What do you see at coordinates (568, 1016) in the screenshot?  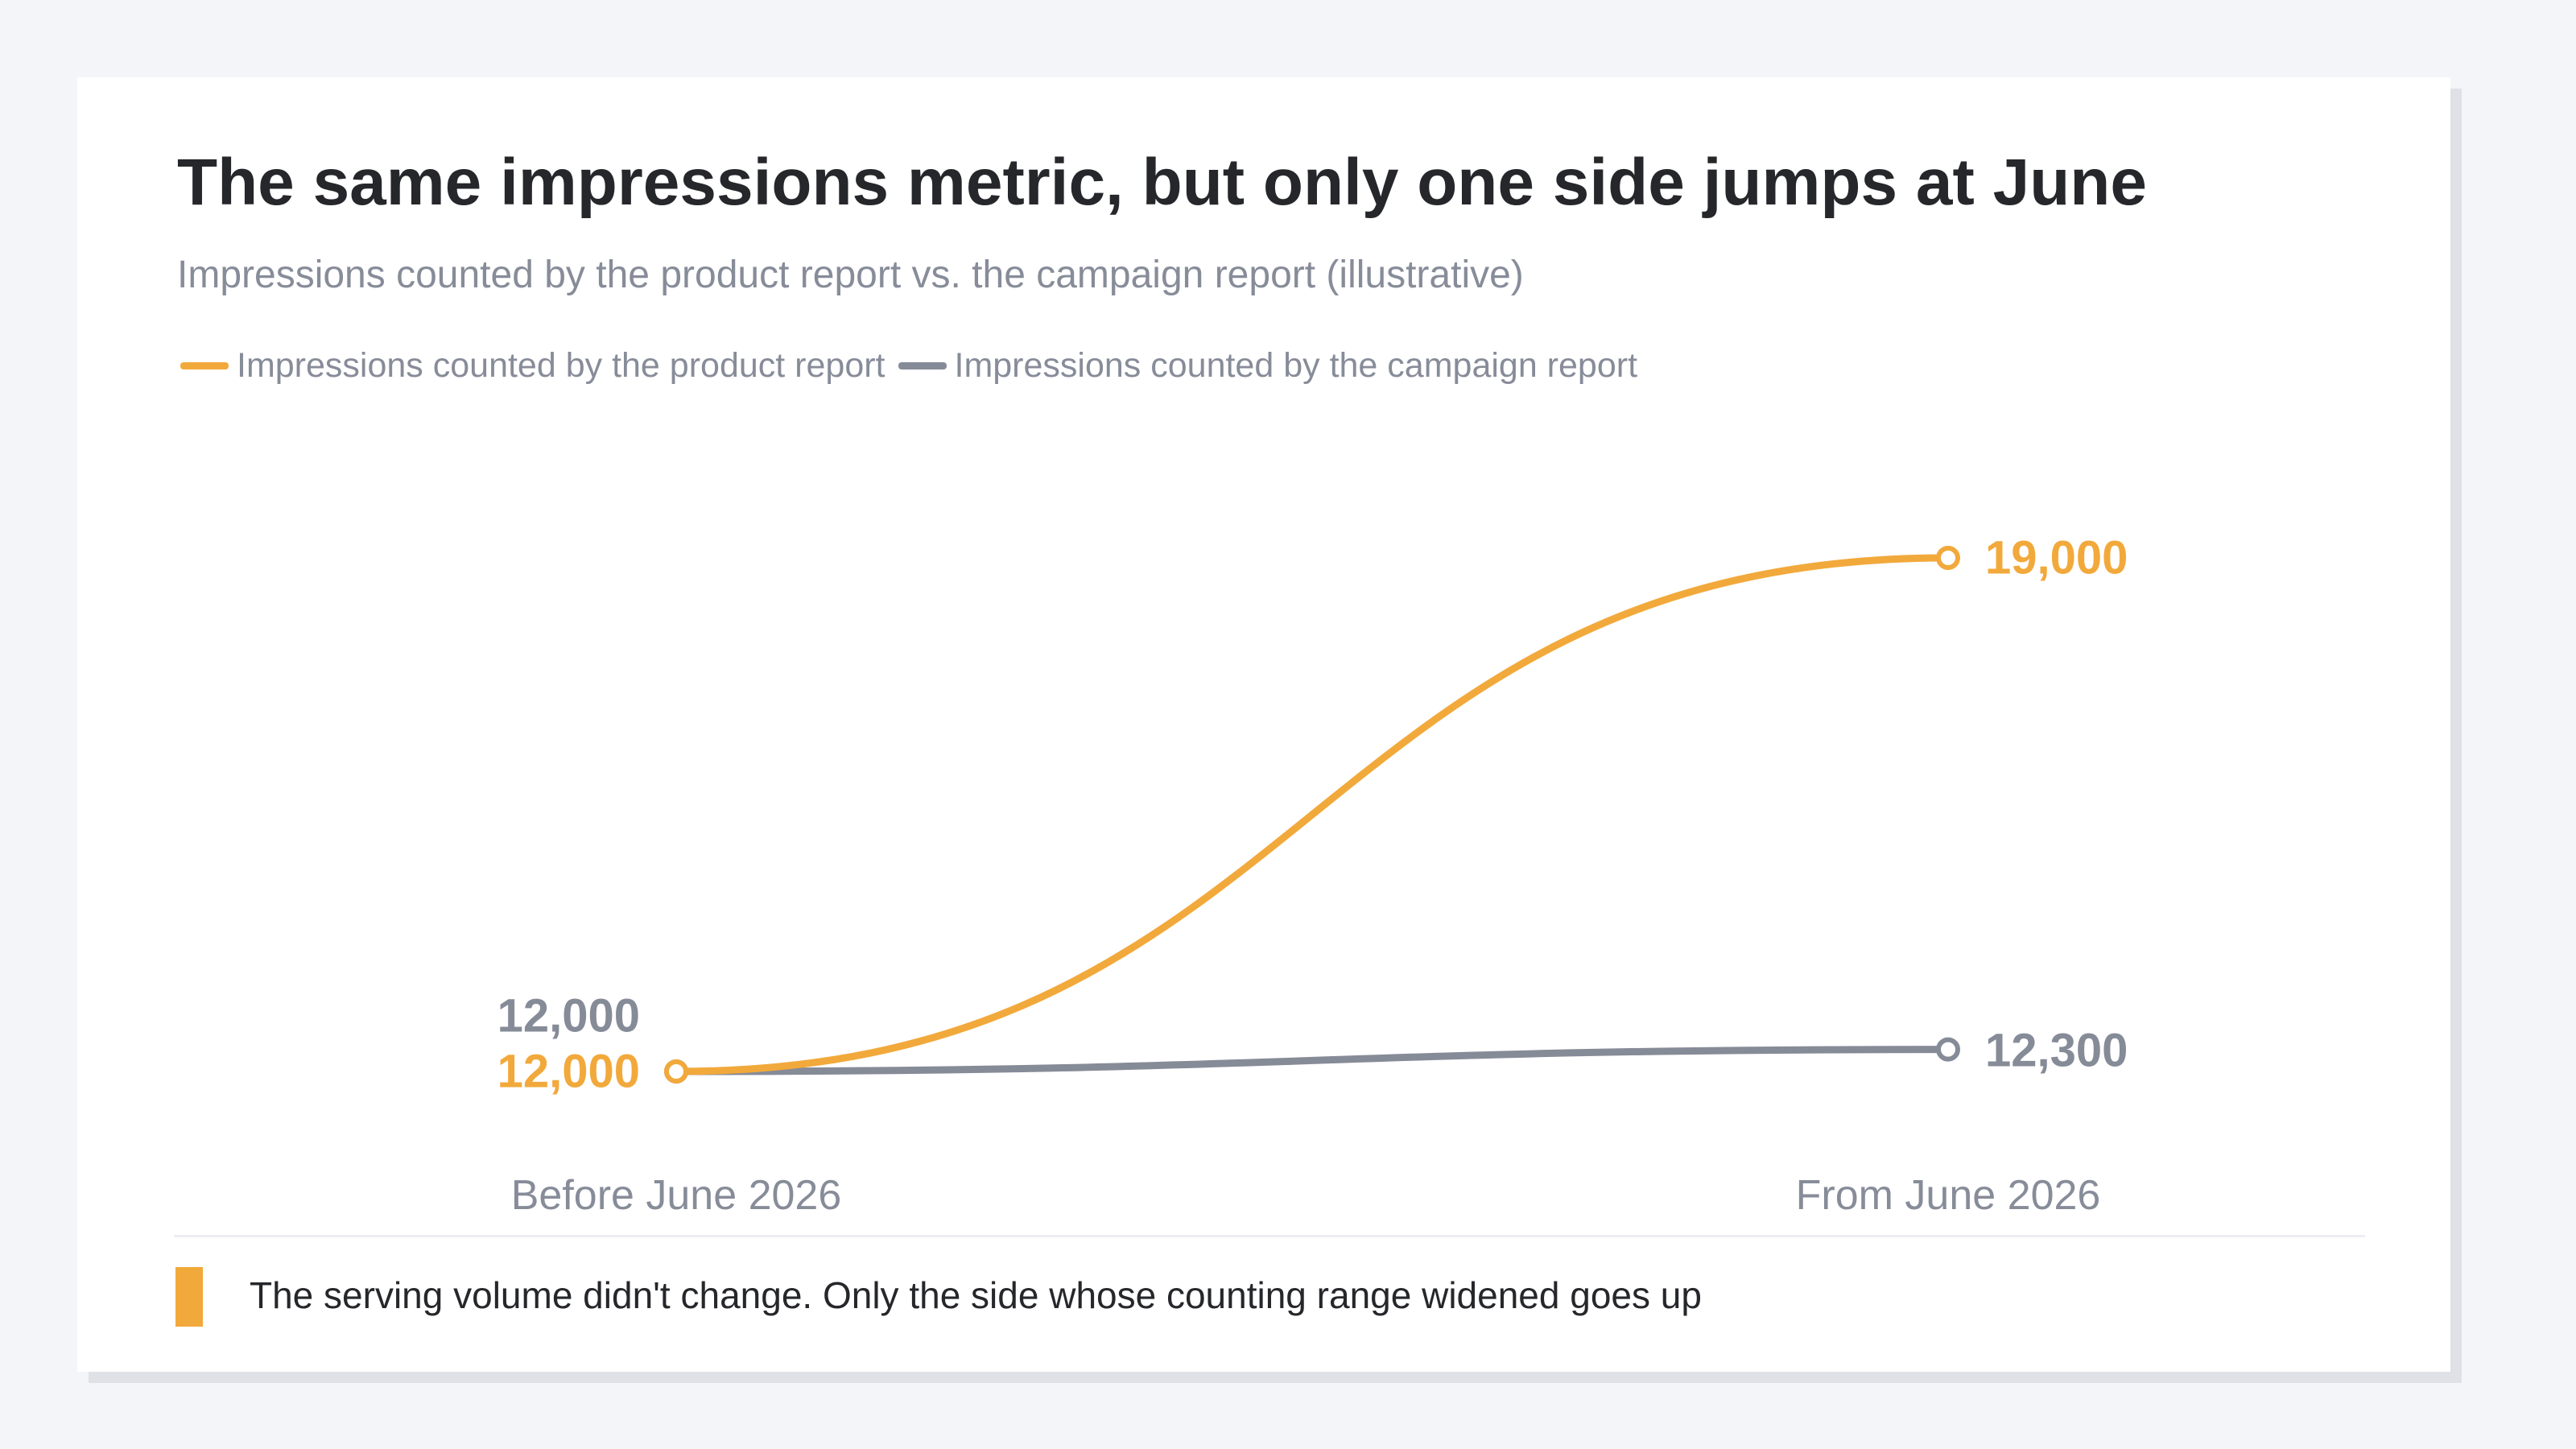 I see `value-label-campaign-0: 12,000` at bounding box center [568, 1016].